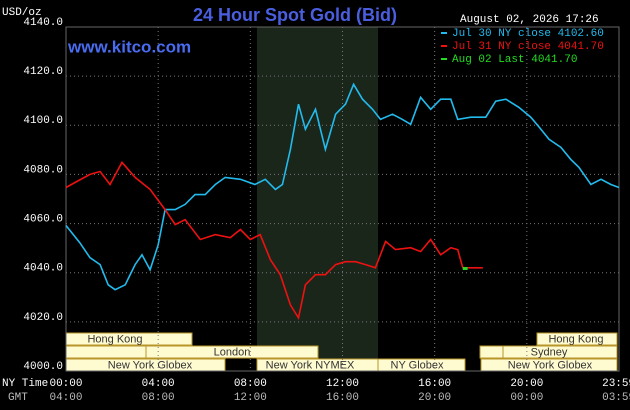 The height and width of the screenshot is (410, 630). I want to click on x2-tick-label: 00:00, so click(526, 398).